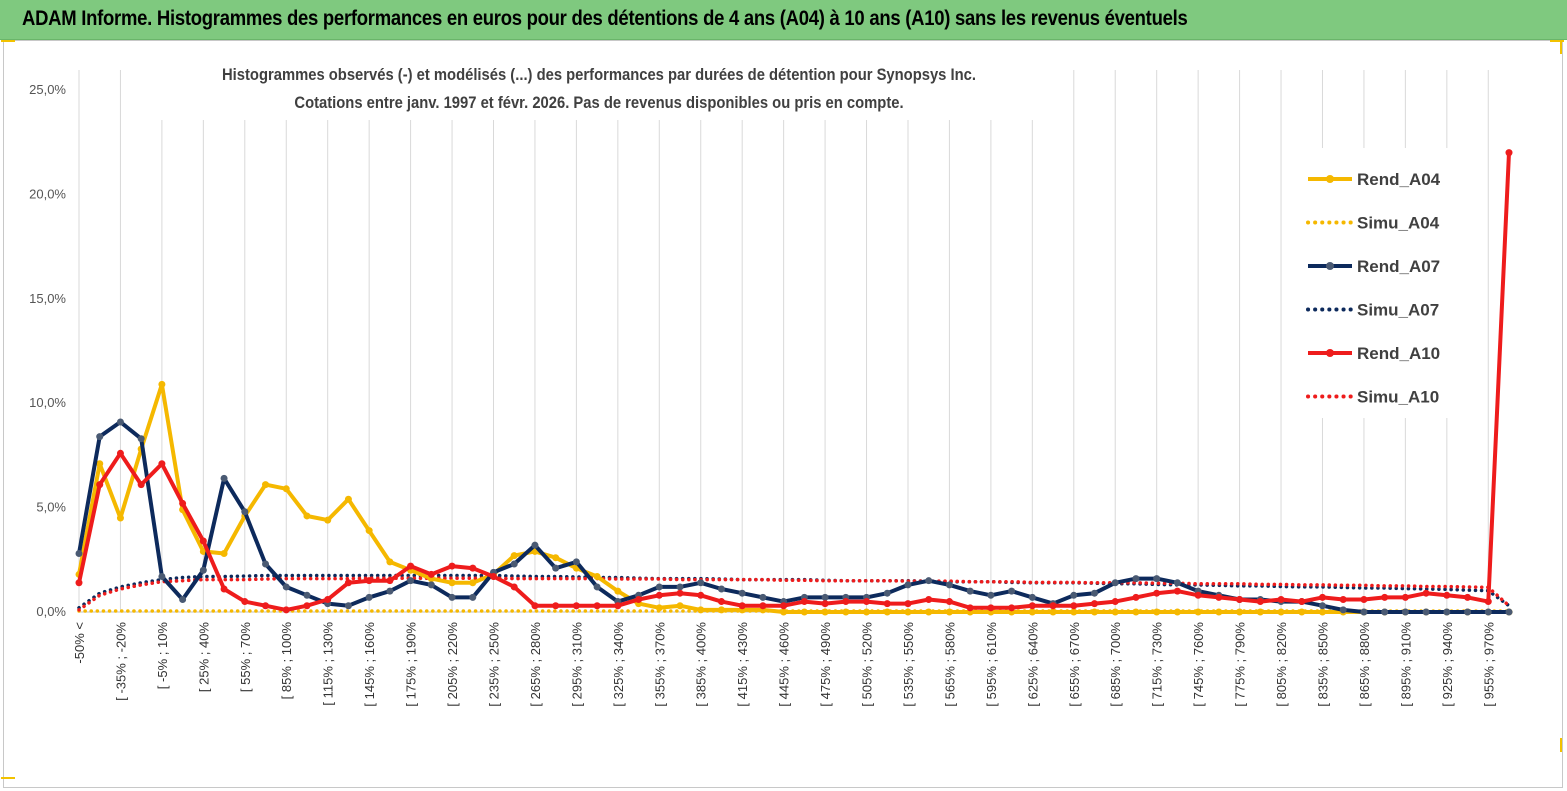 The height and width of the screenshot is (791, 1567). Describe the element at coordinates (1364, 664) in the screenshot. I see `x-tick-label: [ 865% ; 880%` at that location.